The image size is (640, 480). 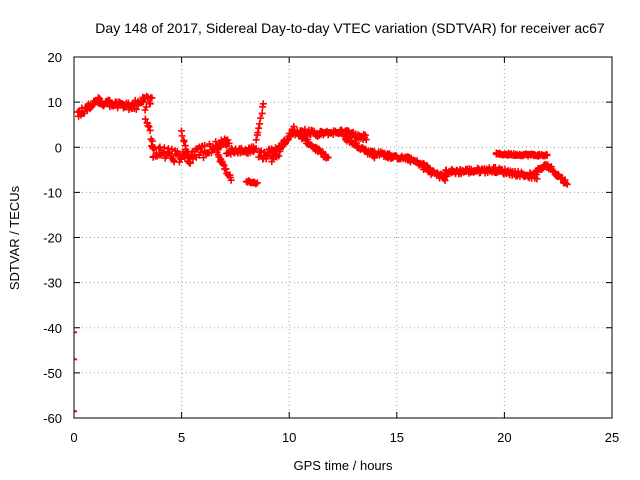 What do you see at coordinates (55, 102) in the screenshot?
I see `y-tick-label-1: 10` at bounding box center [55, 102].